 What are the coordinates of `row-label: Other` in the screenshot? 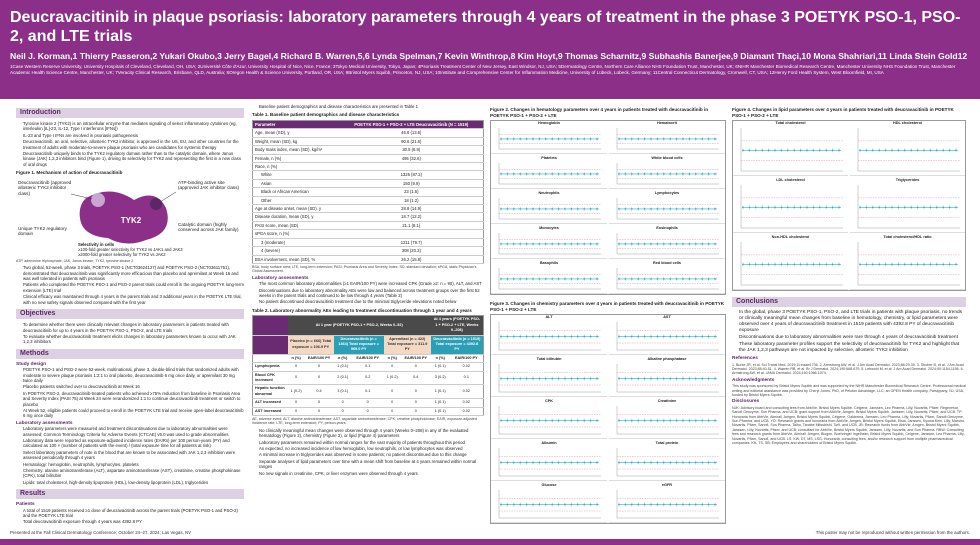 It's located at (296, 201).